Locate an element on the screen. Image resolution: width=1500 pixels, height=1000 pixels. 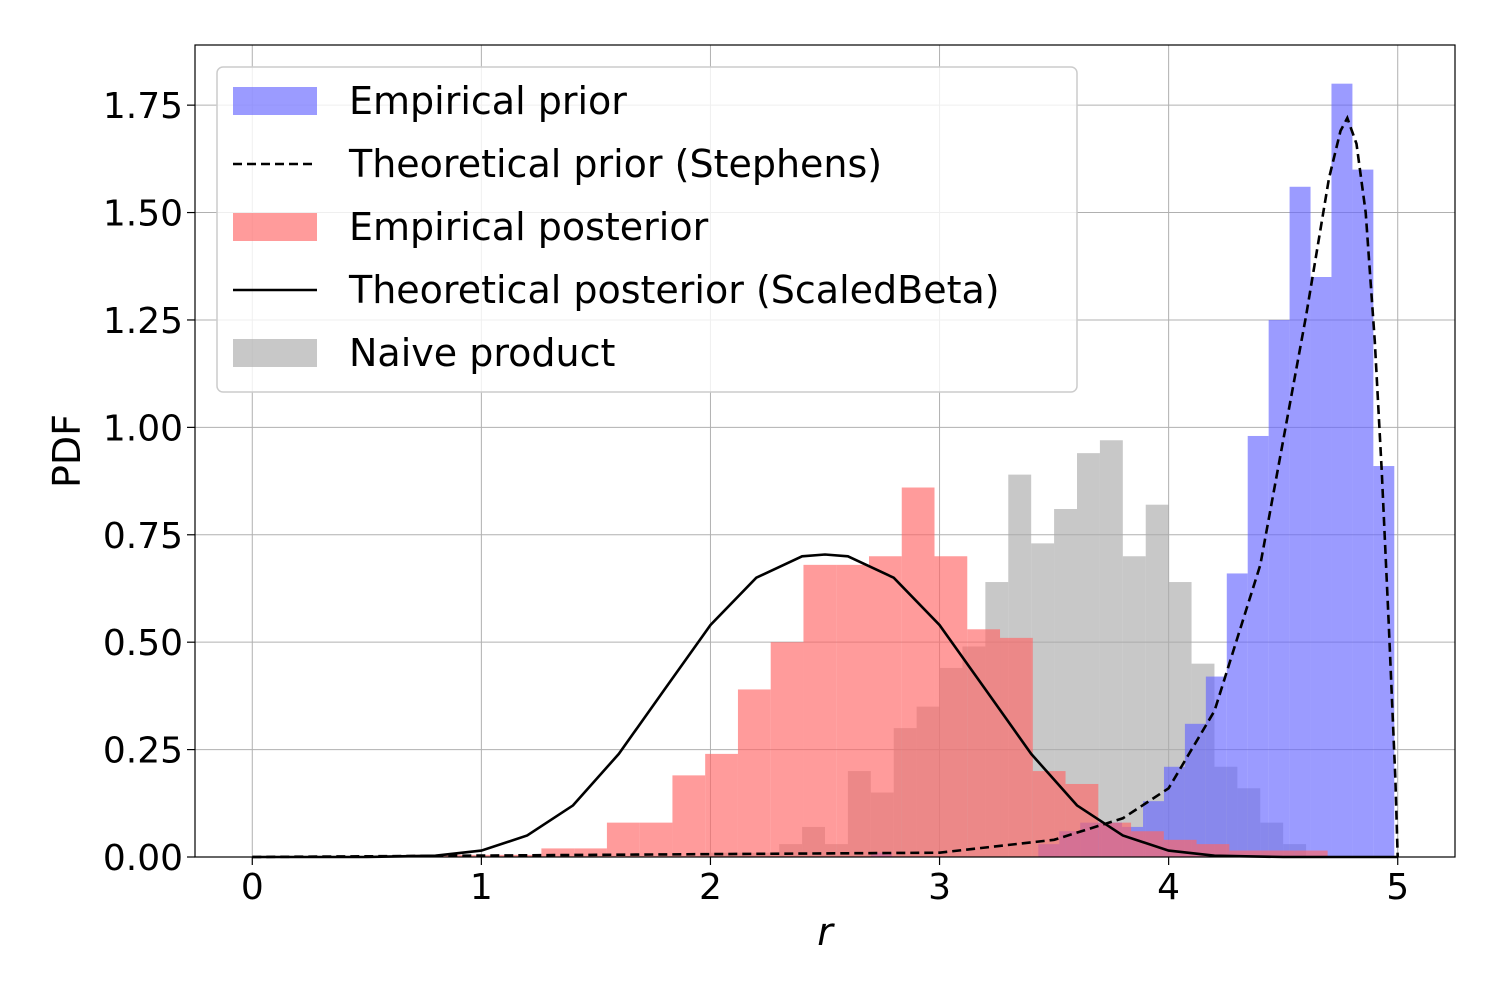
x-tick-label: 2 is located at coordinates (710, 887).